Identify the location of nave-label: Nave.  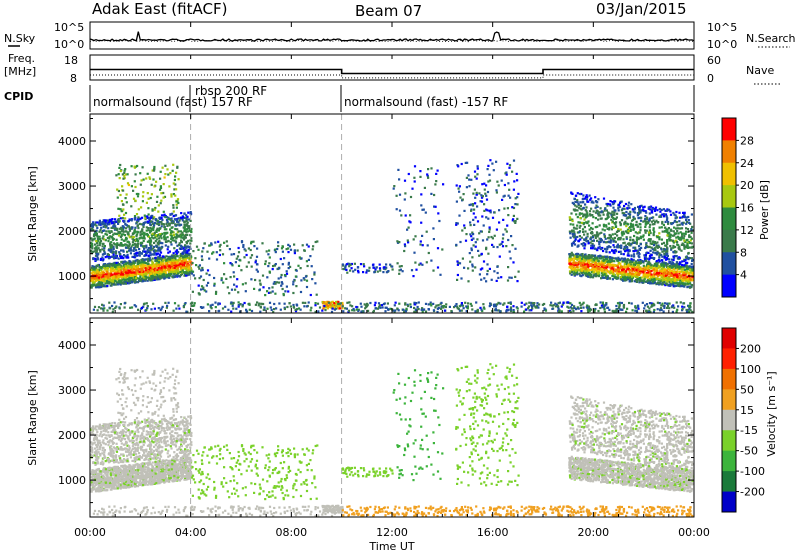
(760, 70).